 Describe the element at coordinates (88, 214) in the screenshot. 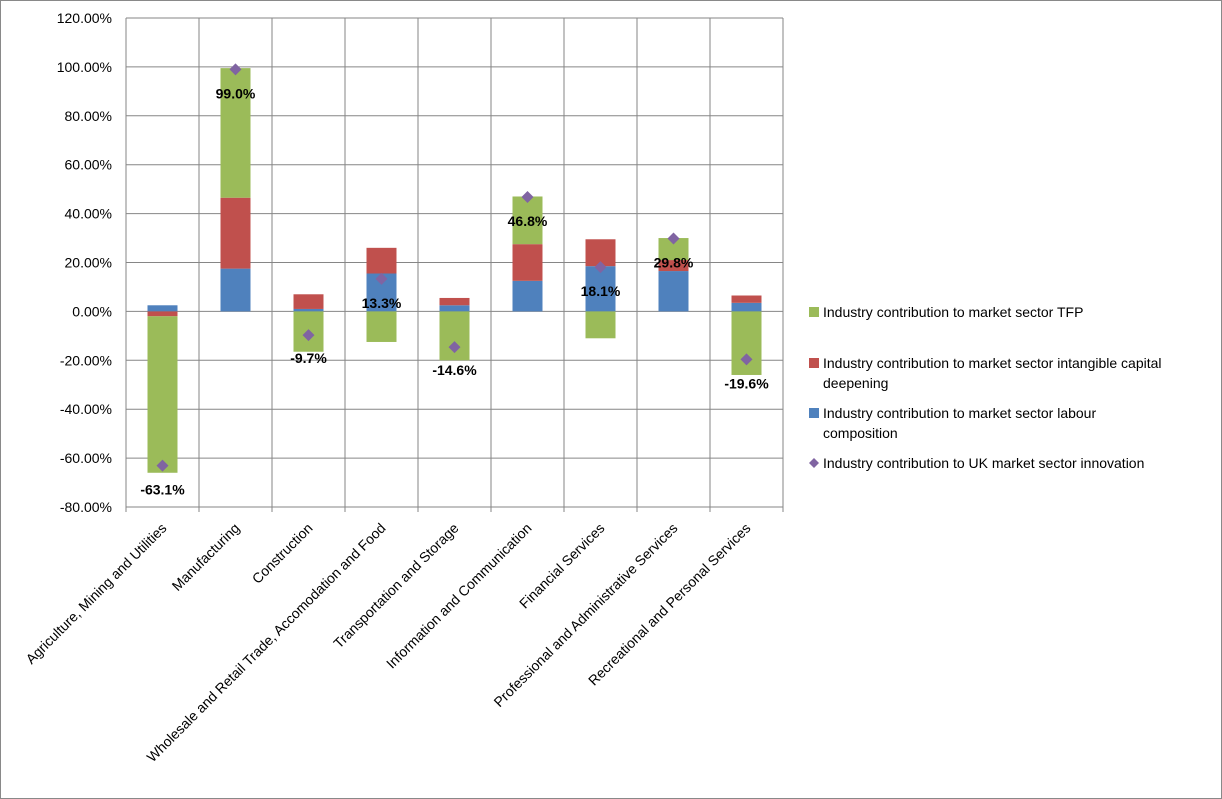

I see `y-tick-label: 40.00%` at that location.